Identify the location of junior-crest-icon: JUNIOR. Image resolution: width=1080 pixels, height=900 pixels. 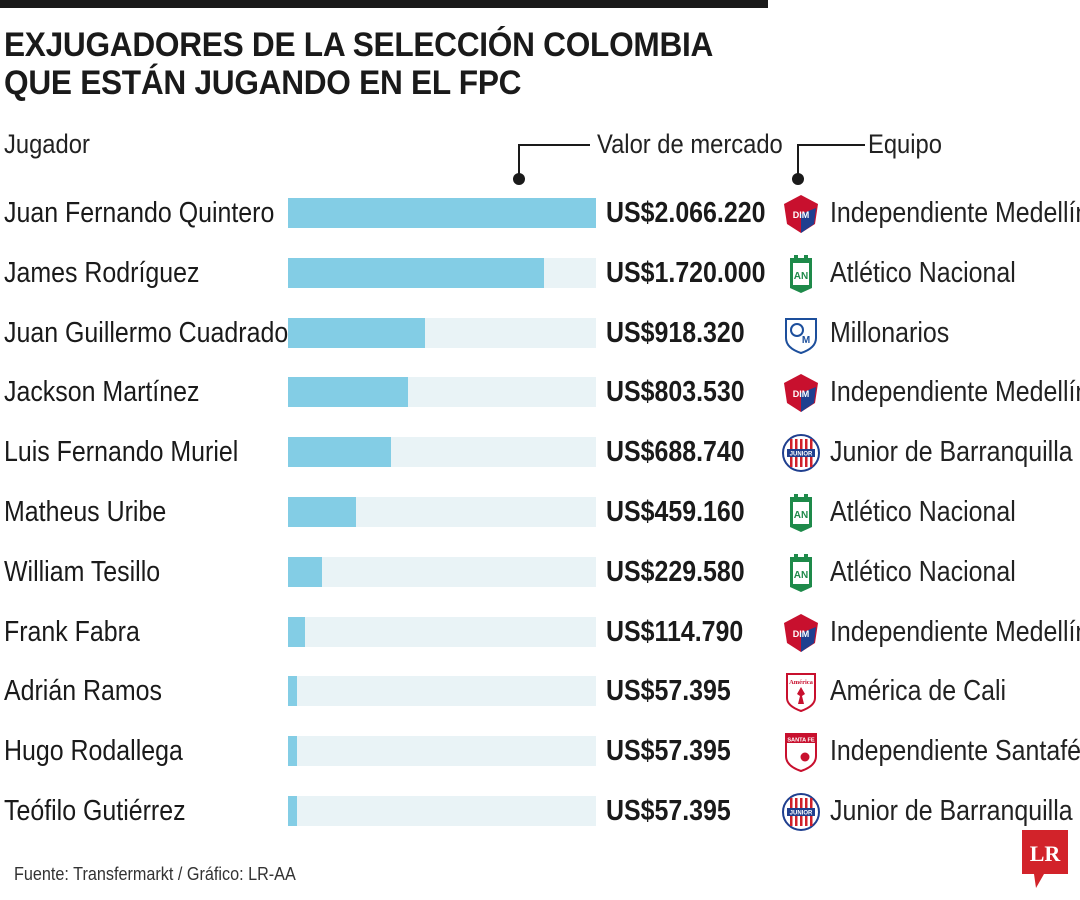
(801, 812).